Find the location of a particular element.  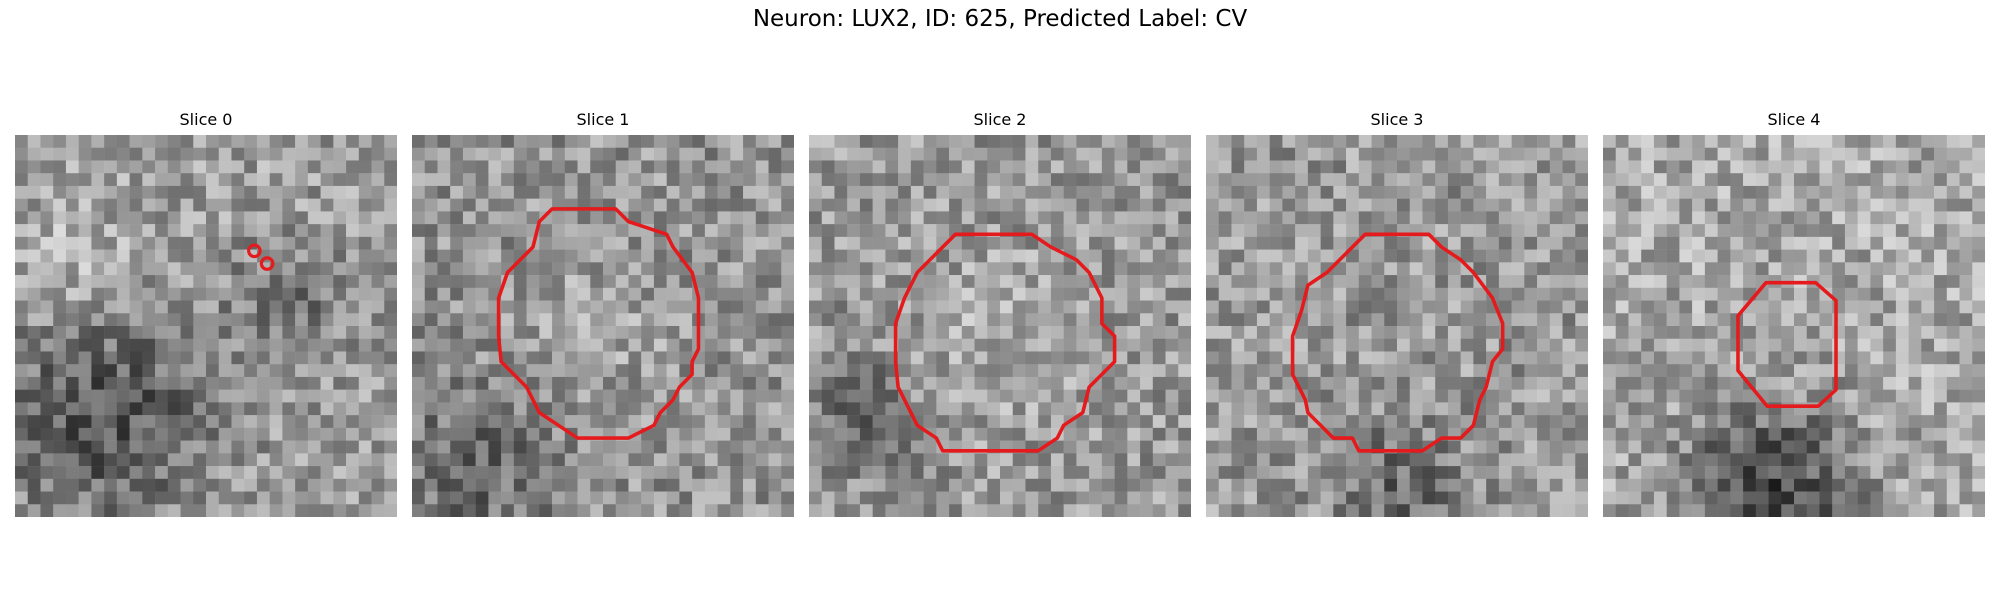

slice-panel-3: Slice 3 is located at coordinates (1397, 313).